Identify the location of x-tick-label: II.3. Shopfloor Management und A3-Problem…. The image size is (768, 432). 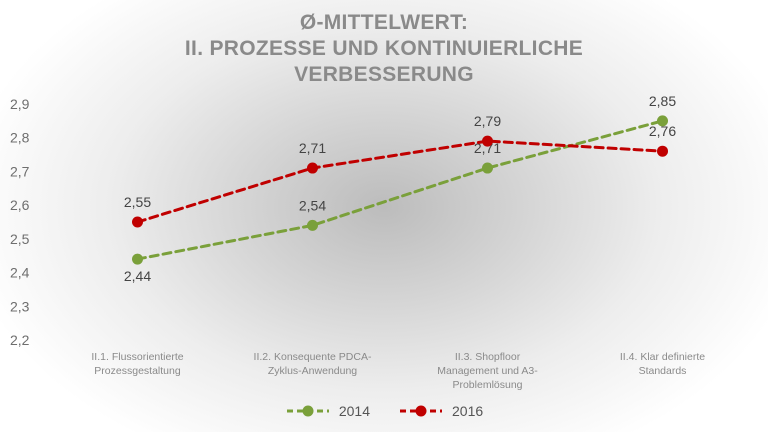
(487, 371).